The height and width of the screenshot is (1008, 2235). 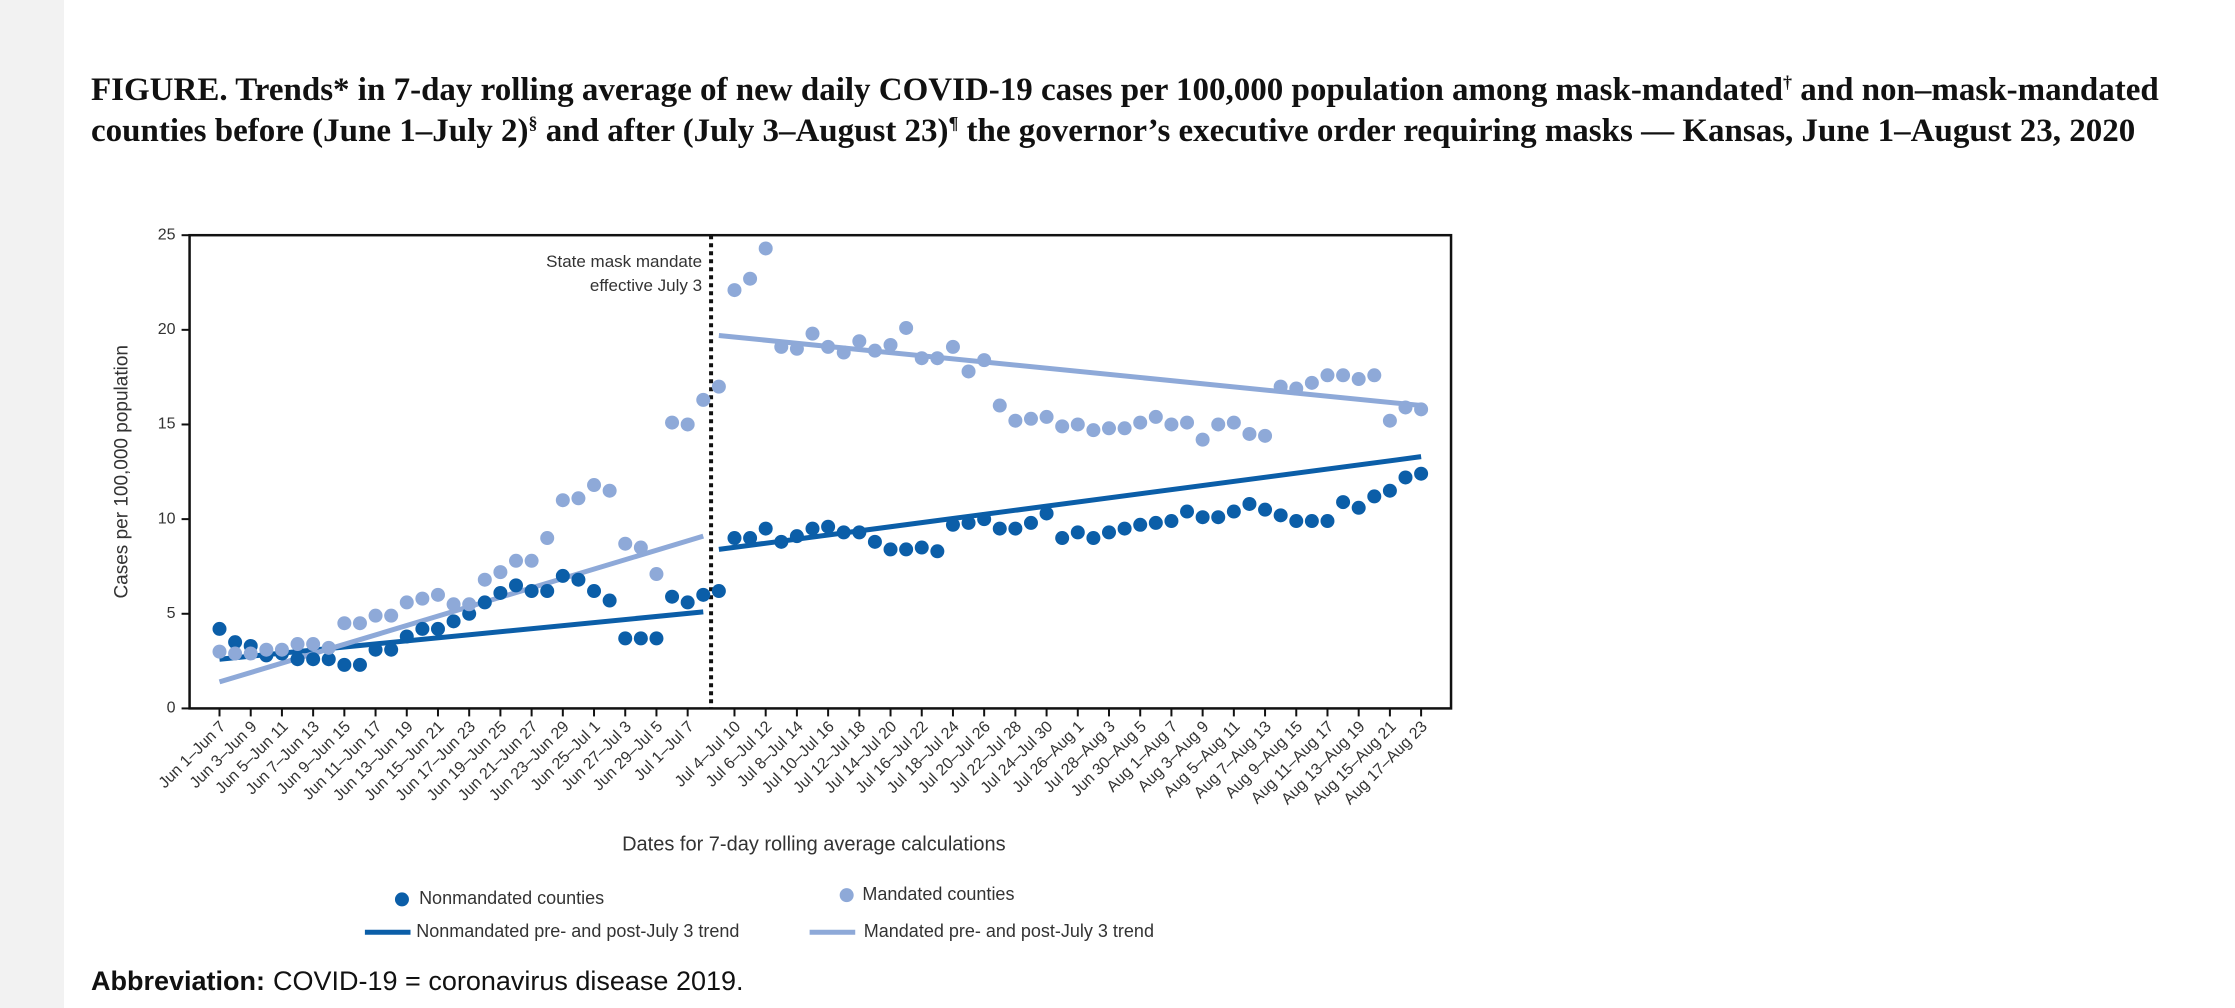 I want to click on footnote-term: Abbreviation:, so click(x=178, y=981).